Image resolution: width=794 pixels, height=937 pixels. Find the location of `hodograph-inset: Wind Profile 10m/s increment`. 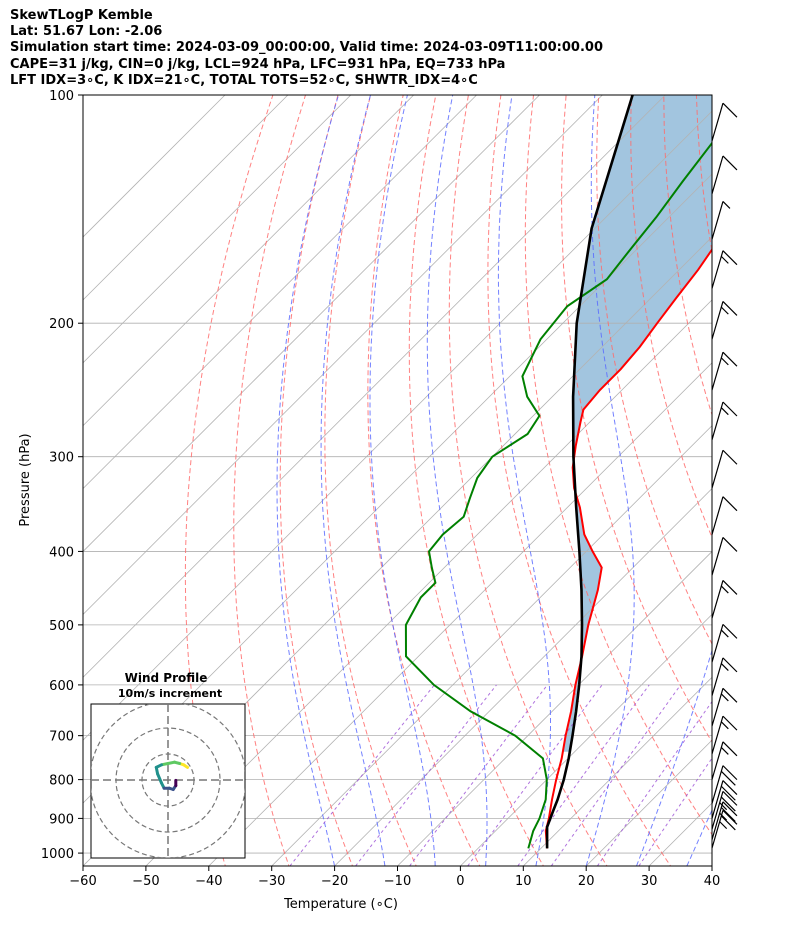

hodograph-inset: Wind Profile 10m/s increment is located at coordinates (168, 765).